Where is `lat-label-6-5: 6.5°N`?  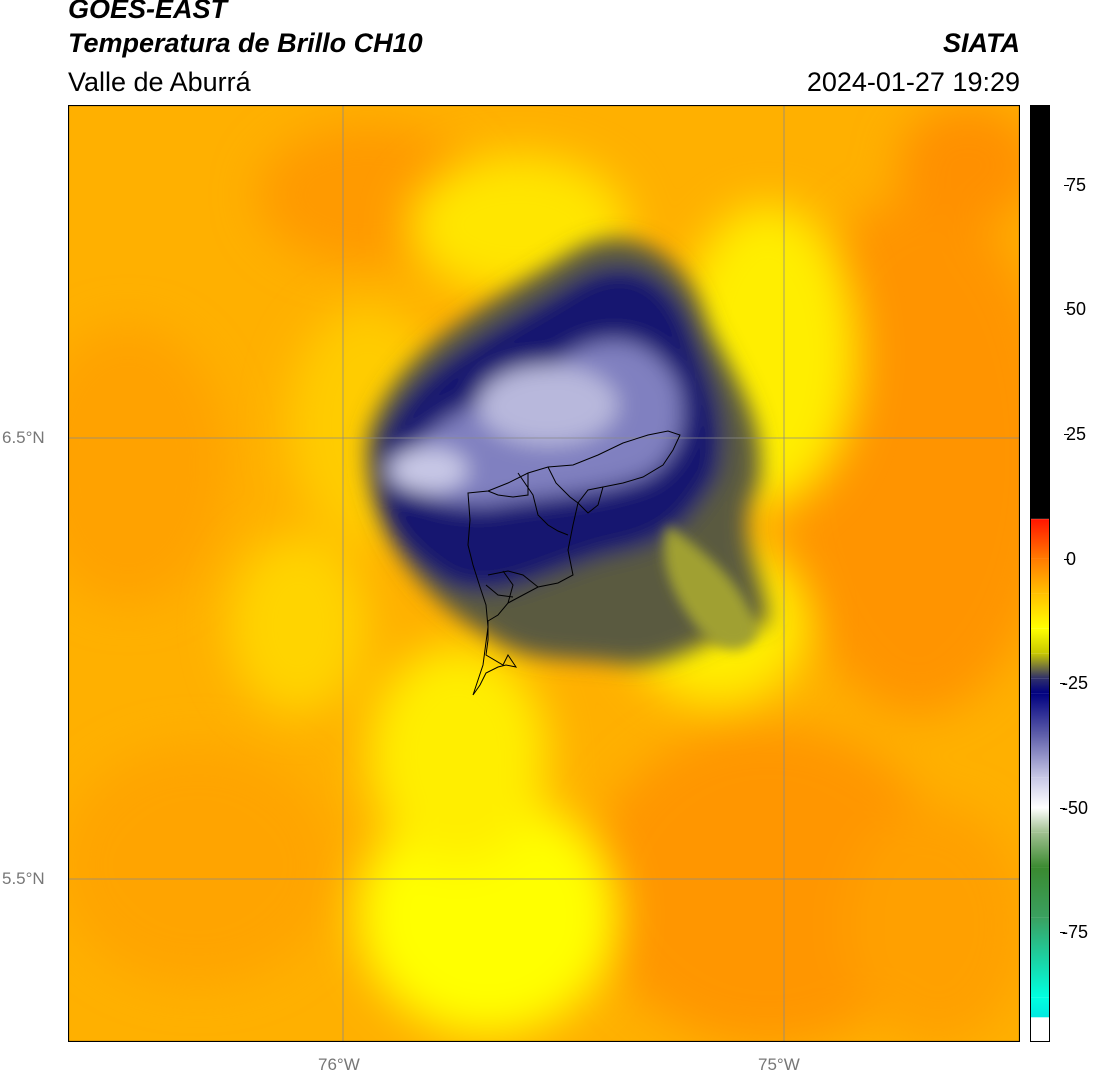 lat-label-6-5: 6.5°N is located at coordinates (23, 437).